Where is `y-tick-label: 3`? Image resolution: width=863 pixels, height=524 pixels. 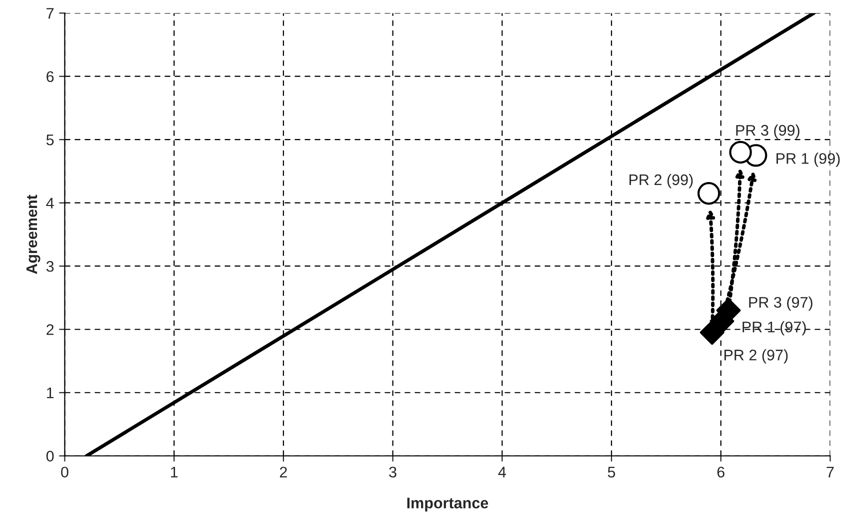 y-tick-label: 3 is located at coordinates (50, 266).